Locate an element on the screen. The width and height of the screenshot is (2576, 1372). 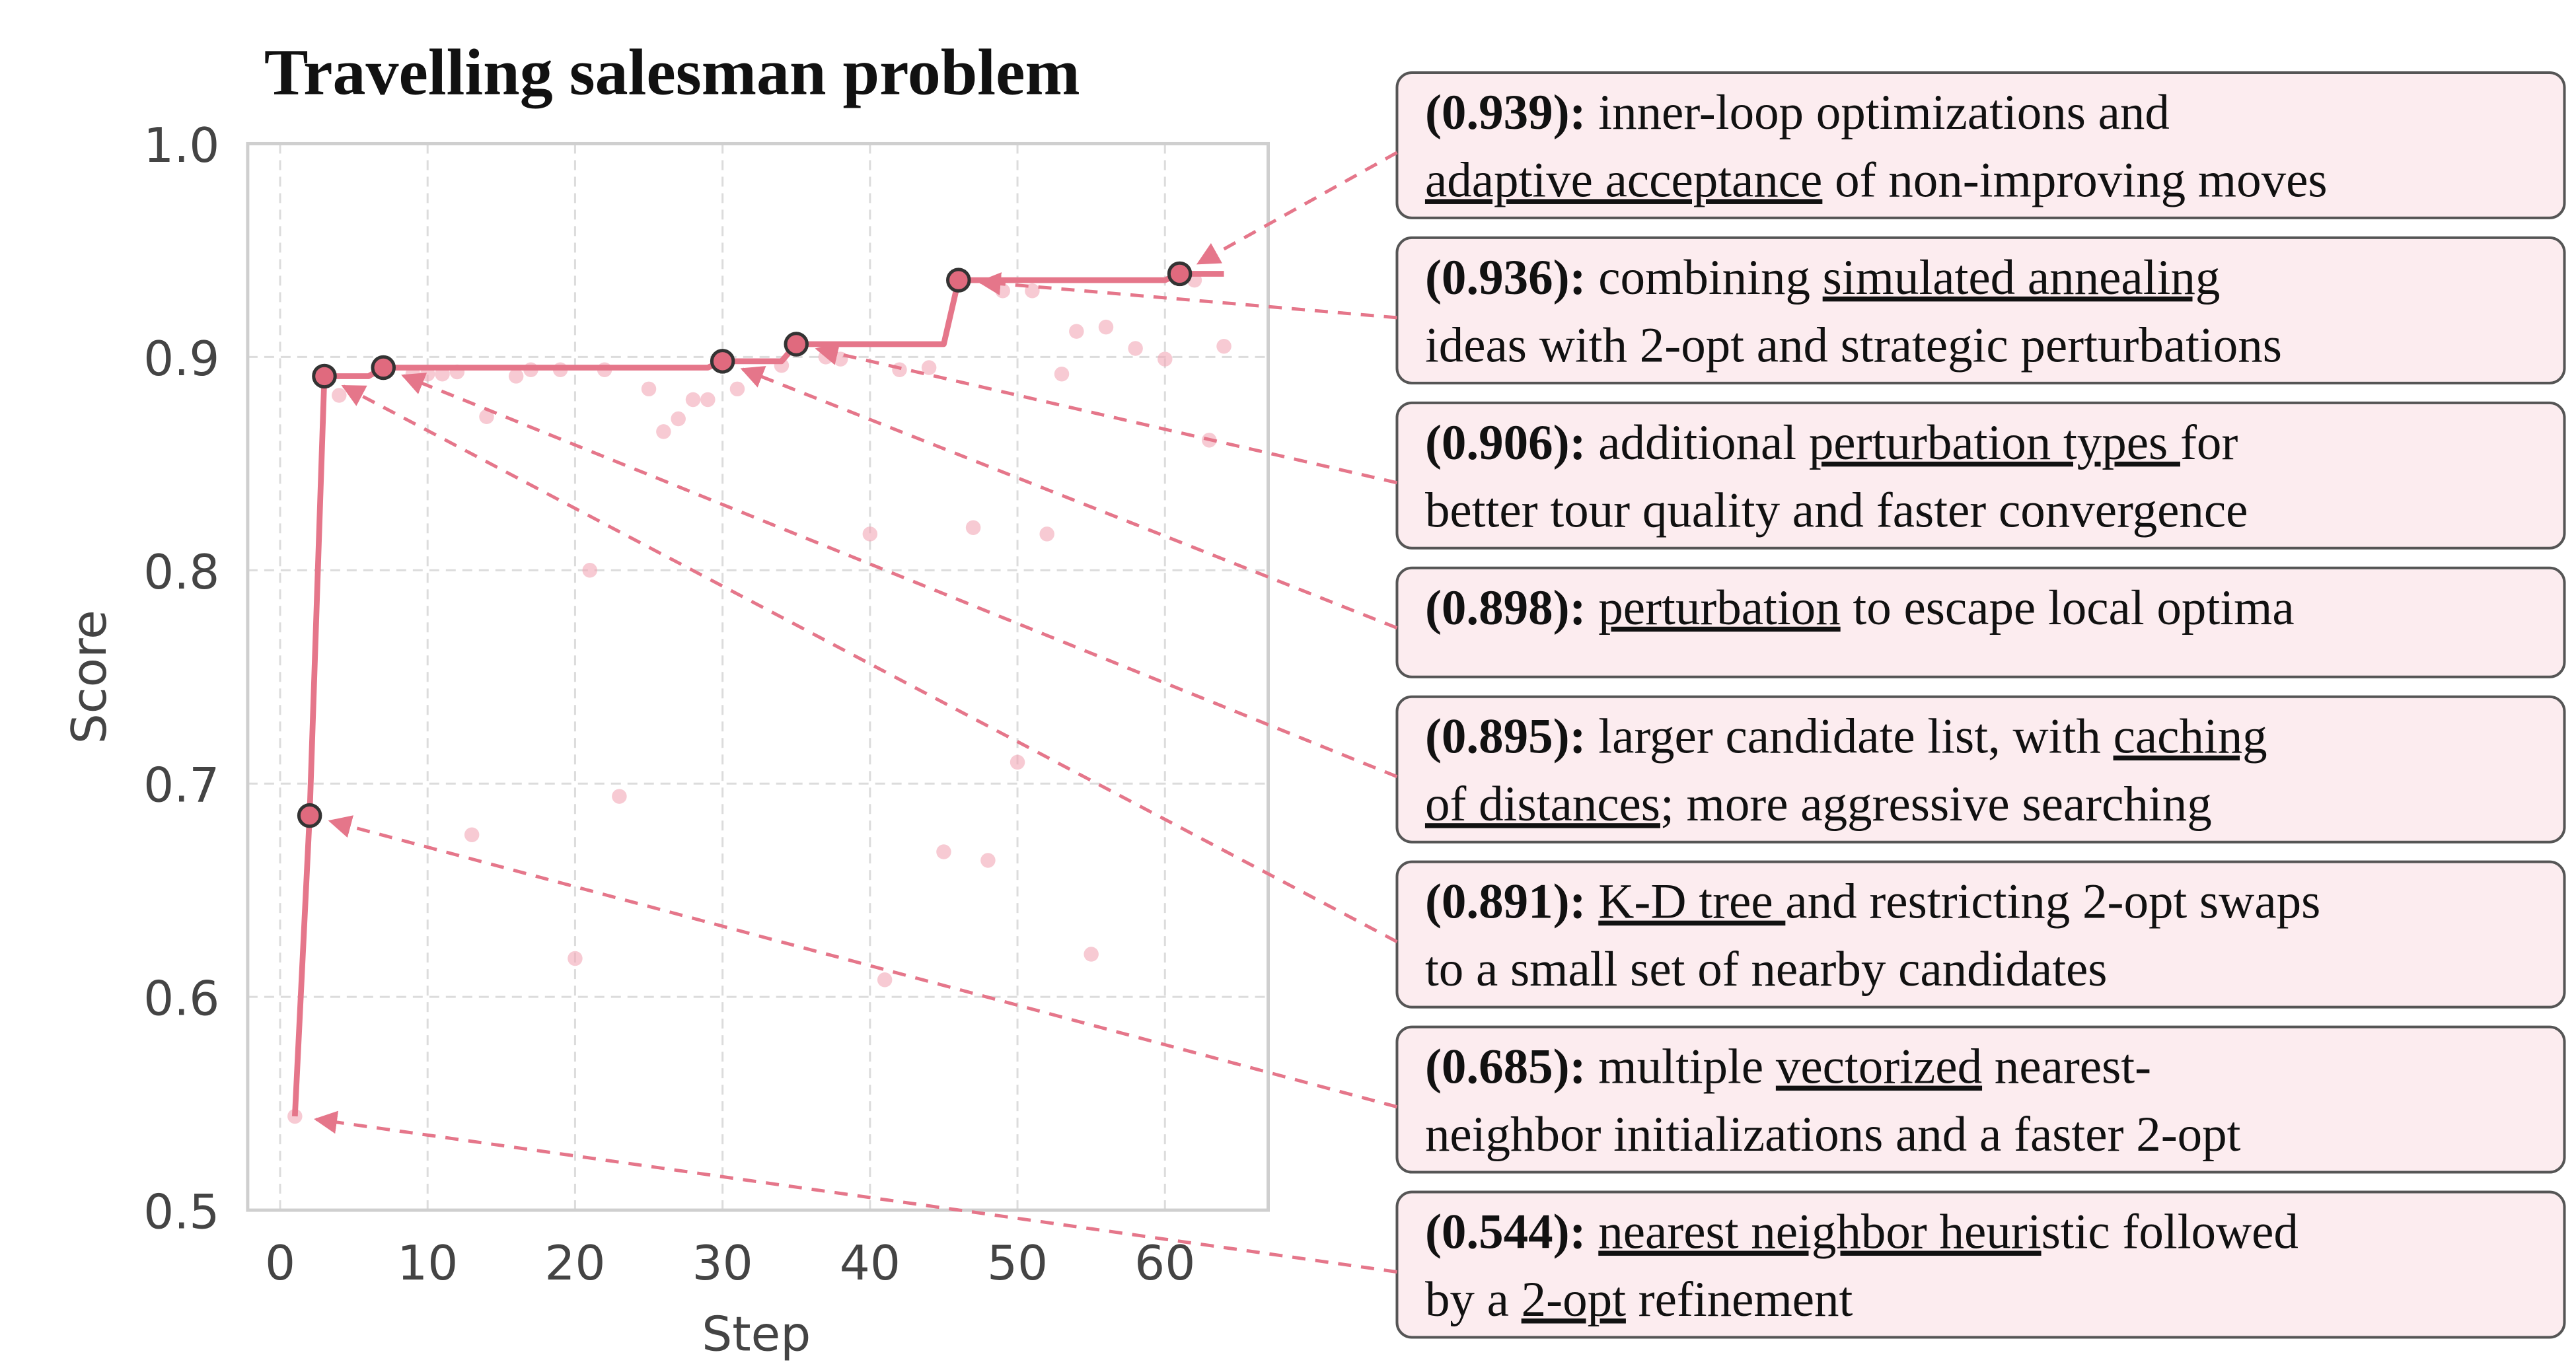
annotation-segment: simulated annealing is located at coordinates (2022, 277).